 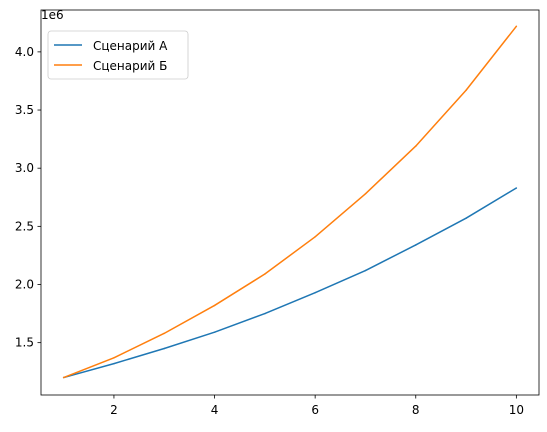 What do you see at coordinates (215, 410) in the screenshot?
I see `x-tick-label: 4` at bounding box center [215, 410].